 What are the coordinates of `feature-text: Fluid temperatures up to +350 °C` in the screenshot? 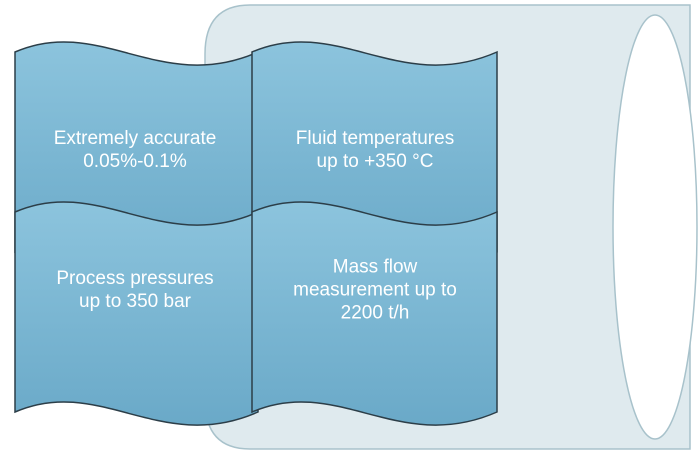 It's located at (375, 150).